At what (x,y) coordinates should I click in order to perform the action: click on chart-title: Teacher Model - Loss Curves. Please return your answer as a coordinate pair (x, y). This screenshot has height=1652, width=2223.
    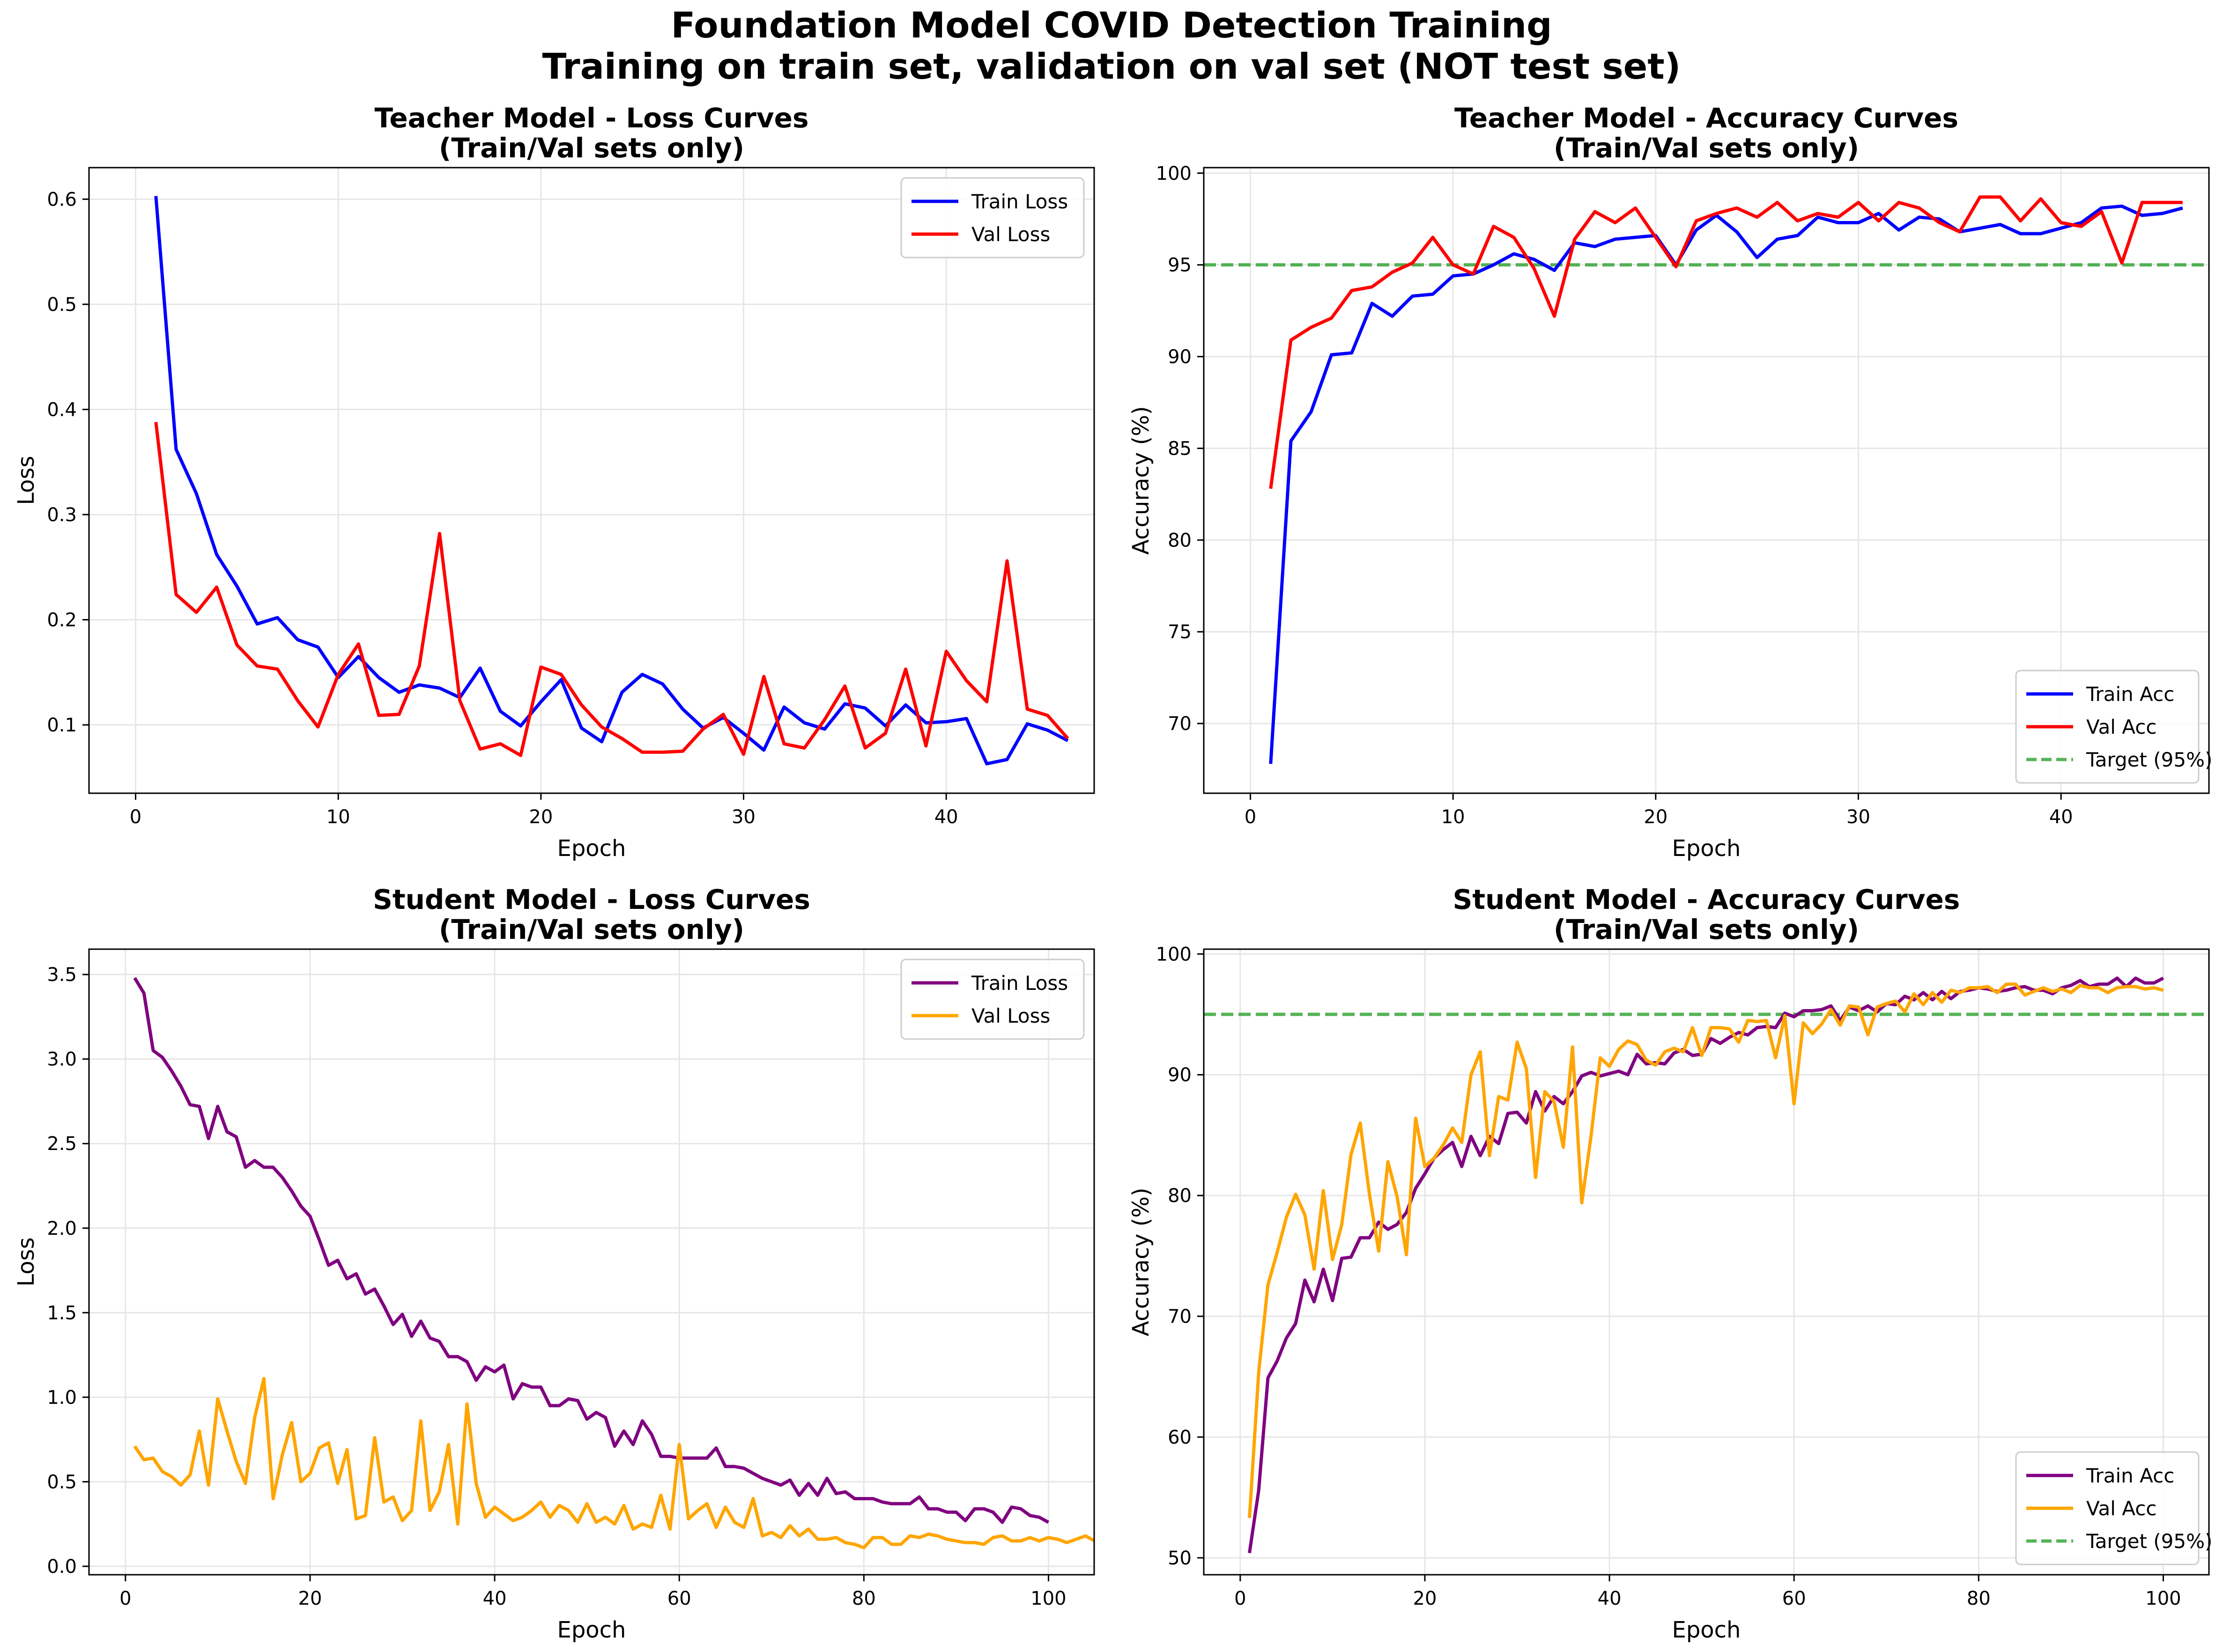
    Looking at the image, I should click on (591, 118).